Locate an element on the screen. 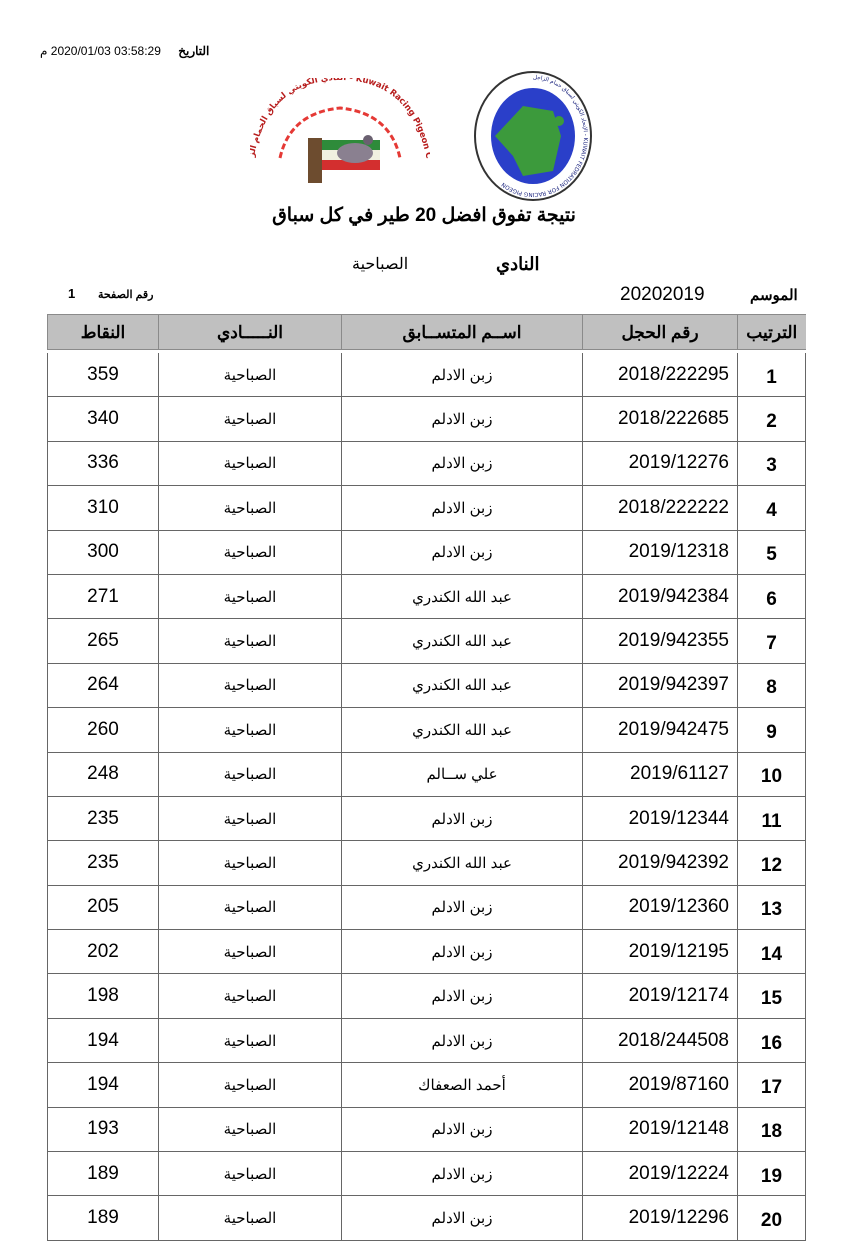 The height and width of the screenshot is (1241, 848). table-row: 1 2018/222295 زبن الادلم الصباحية 359 is located at coordinates (426, 374).